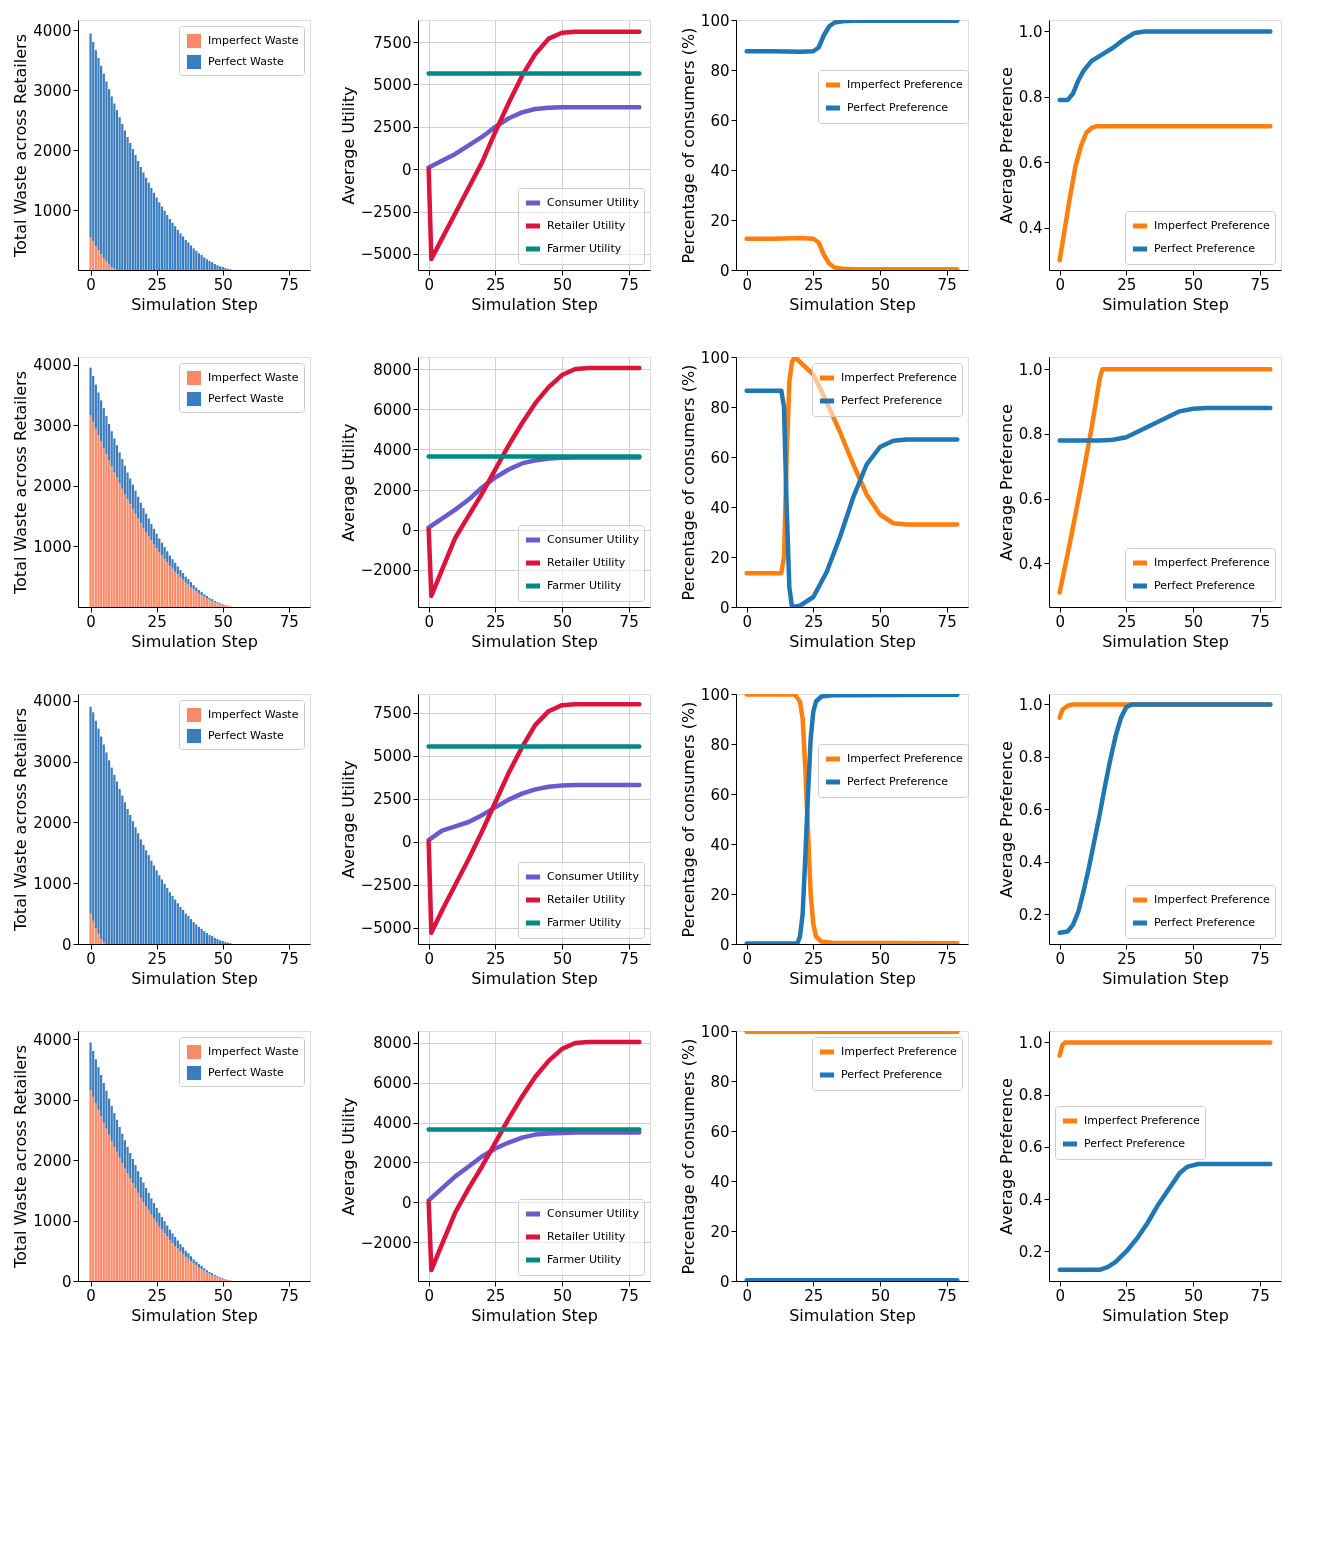 This screenshot has height=1543, width=1344. Describe the element at coordinates (1030, 1251) in the screenshot. I see `y-tick-label: 0.2` at that location.